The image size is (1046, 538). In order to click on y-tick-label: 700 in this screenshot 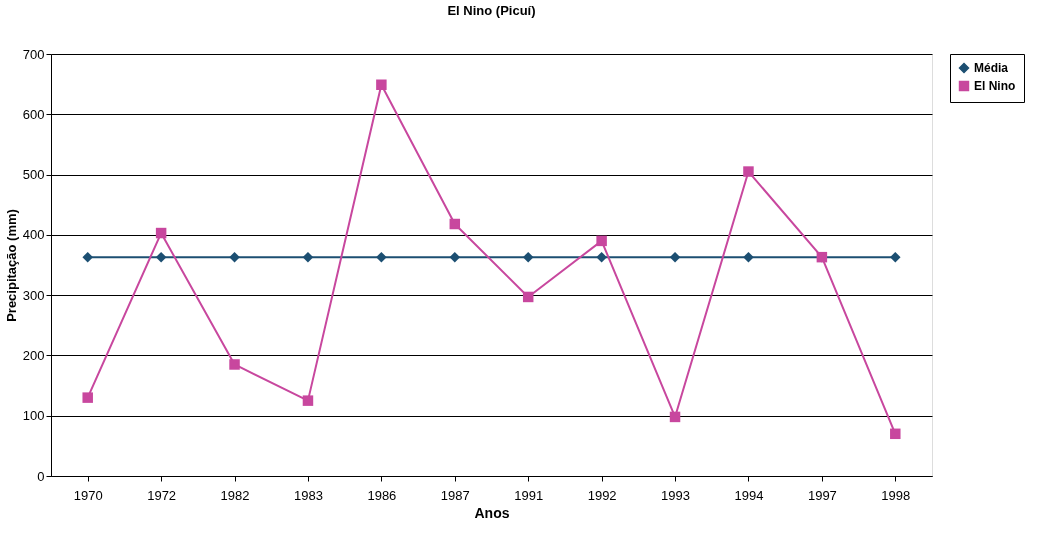, I will do `click(33, 54)`.